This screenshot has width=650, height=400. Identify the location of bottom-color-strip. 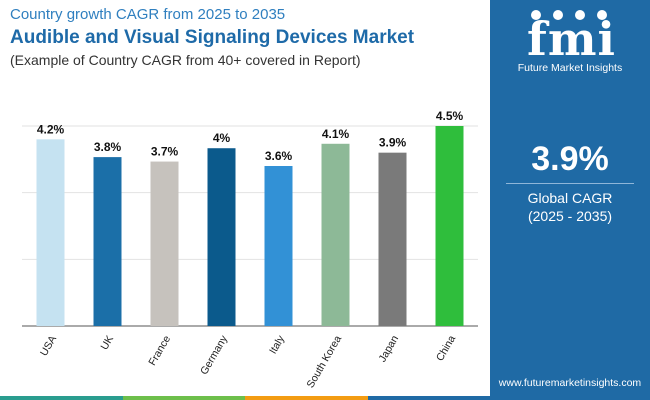
(245, 398).